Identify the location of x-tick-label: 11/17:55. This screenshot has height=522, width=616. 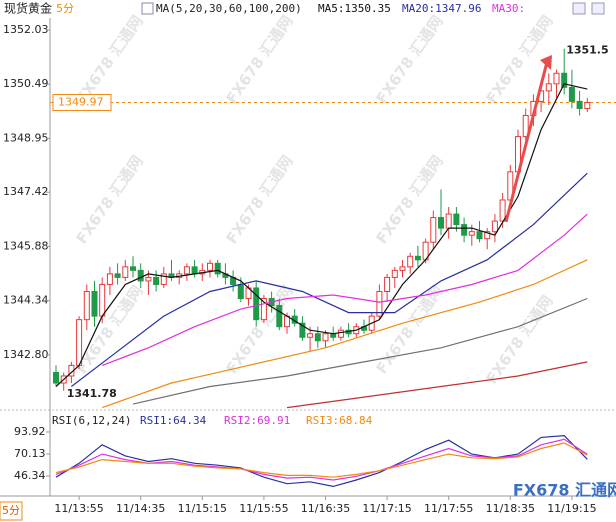
(448, 508).